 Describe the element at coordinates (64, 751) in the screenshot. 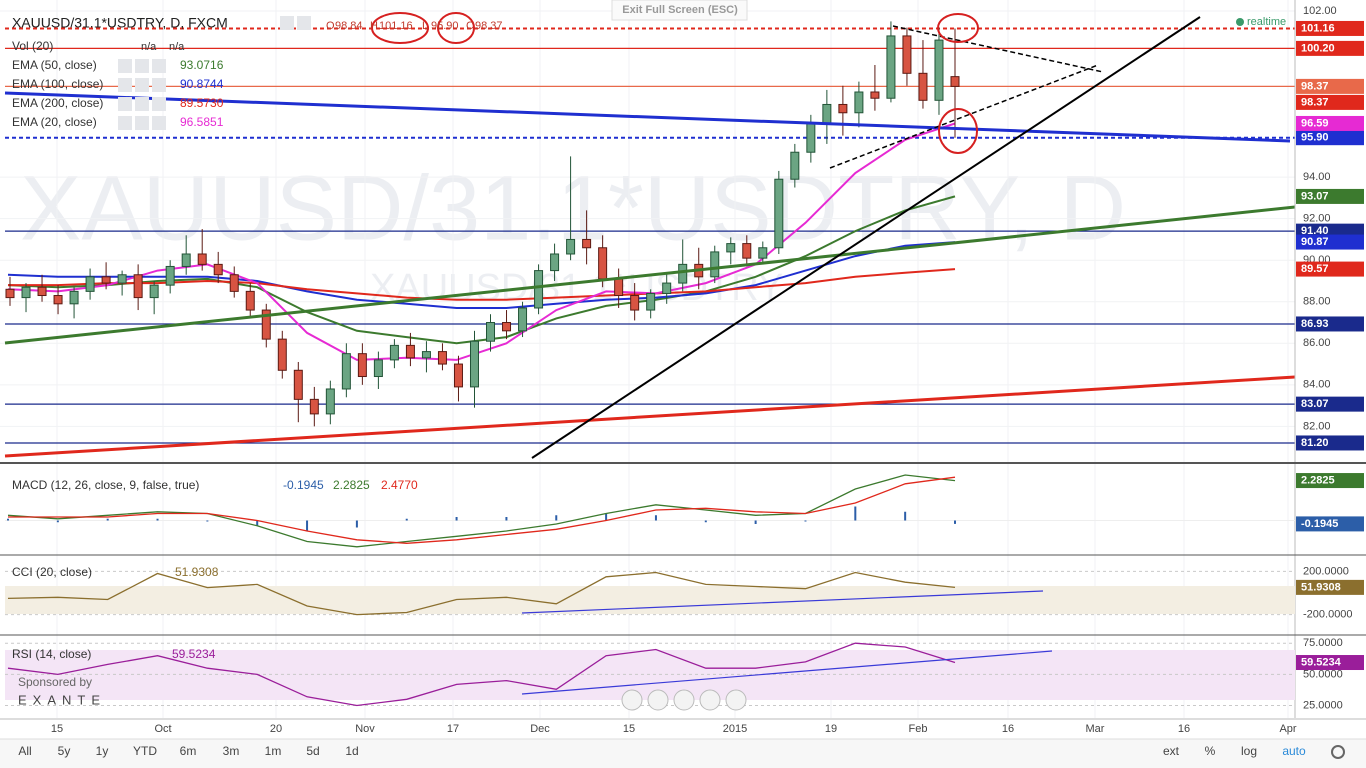

I see `range-button: 5y` at that location.